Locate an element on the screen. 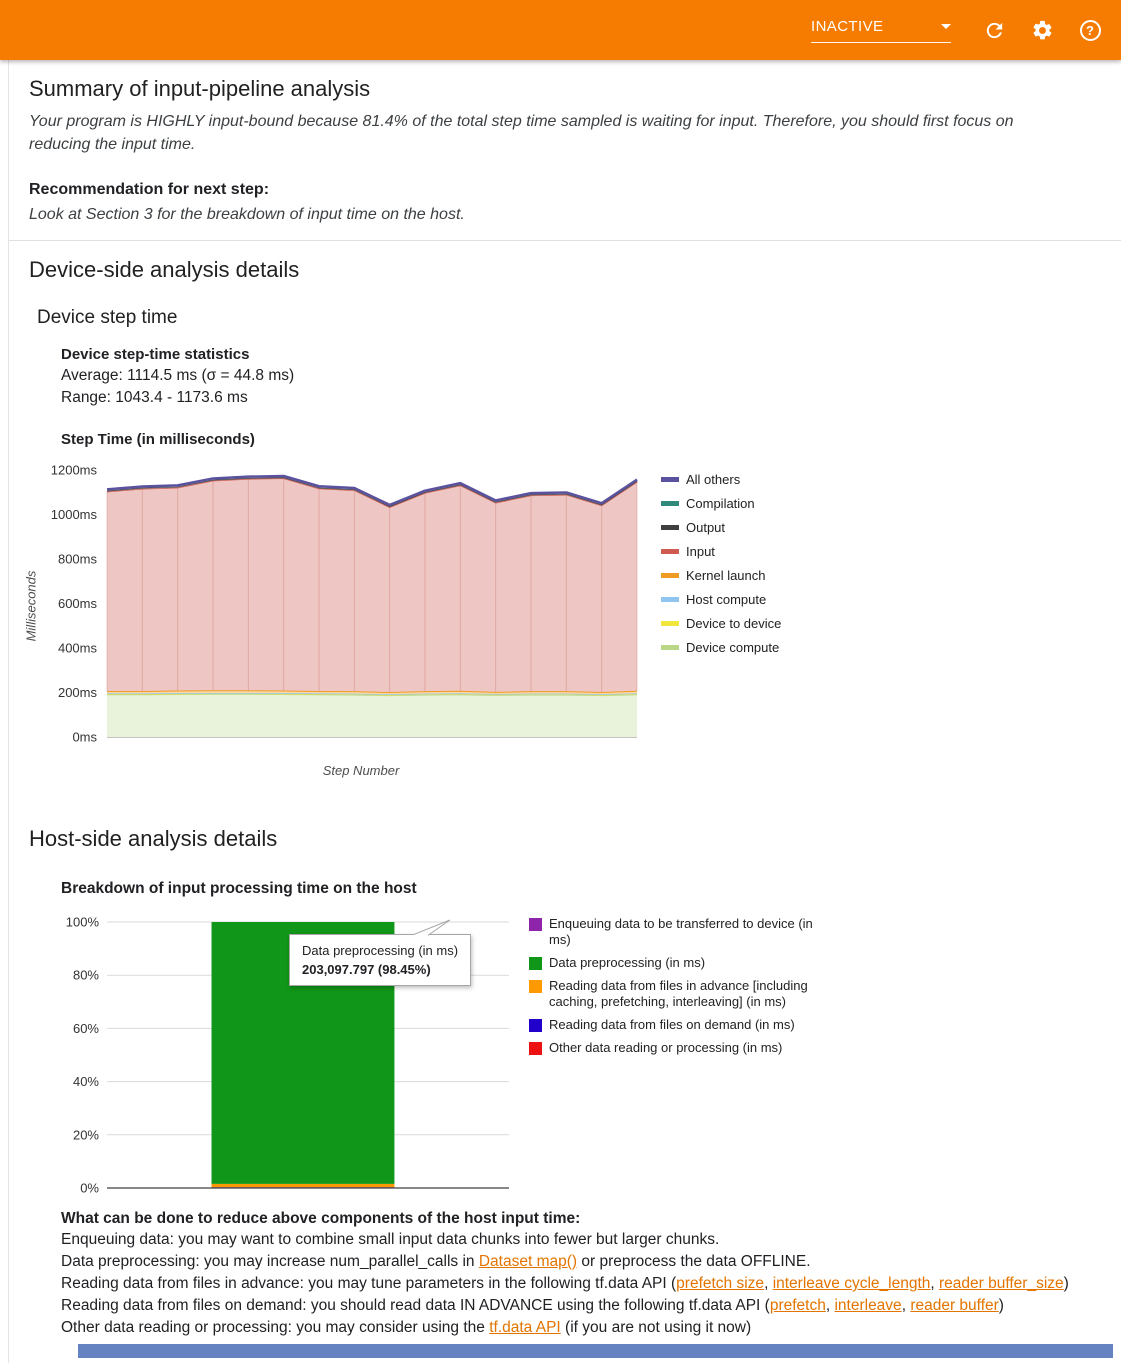 This screenshot has width=1121, height=1363. settings-button is located at coordinates (1042, 30).